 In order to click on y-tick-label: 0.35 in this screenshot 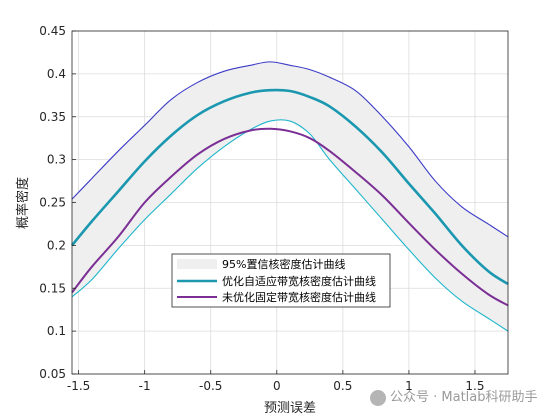, I will do `click(52, 117)`.